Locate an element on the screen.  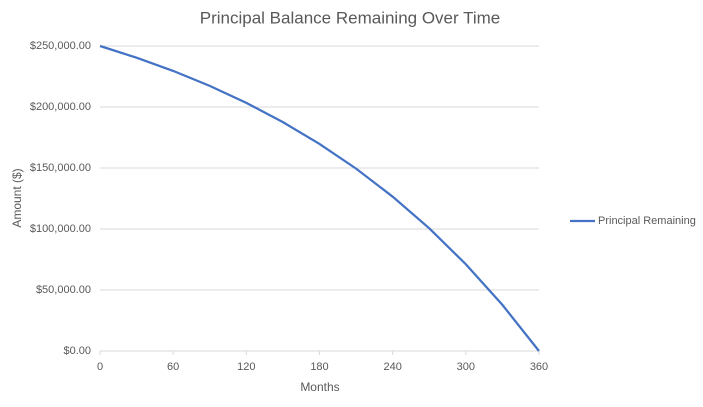
y-tick-label: $250,000.00 is located at coordinates (60, 46).